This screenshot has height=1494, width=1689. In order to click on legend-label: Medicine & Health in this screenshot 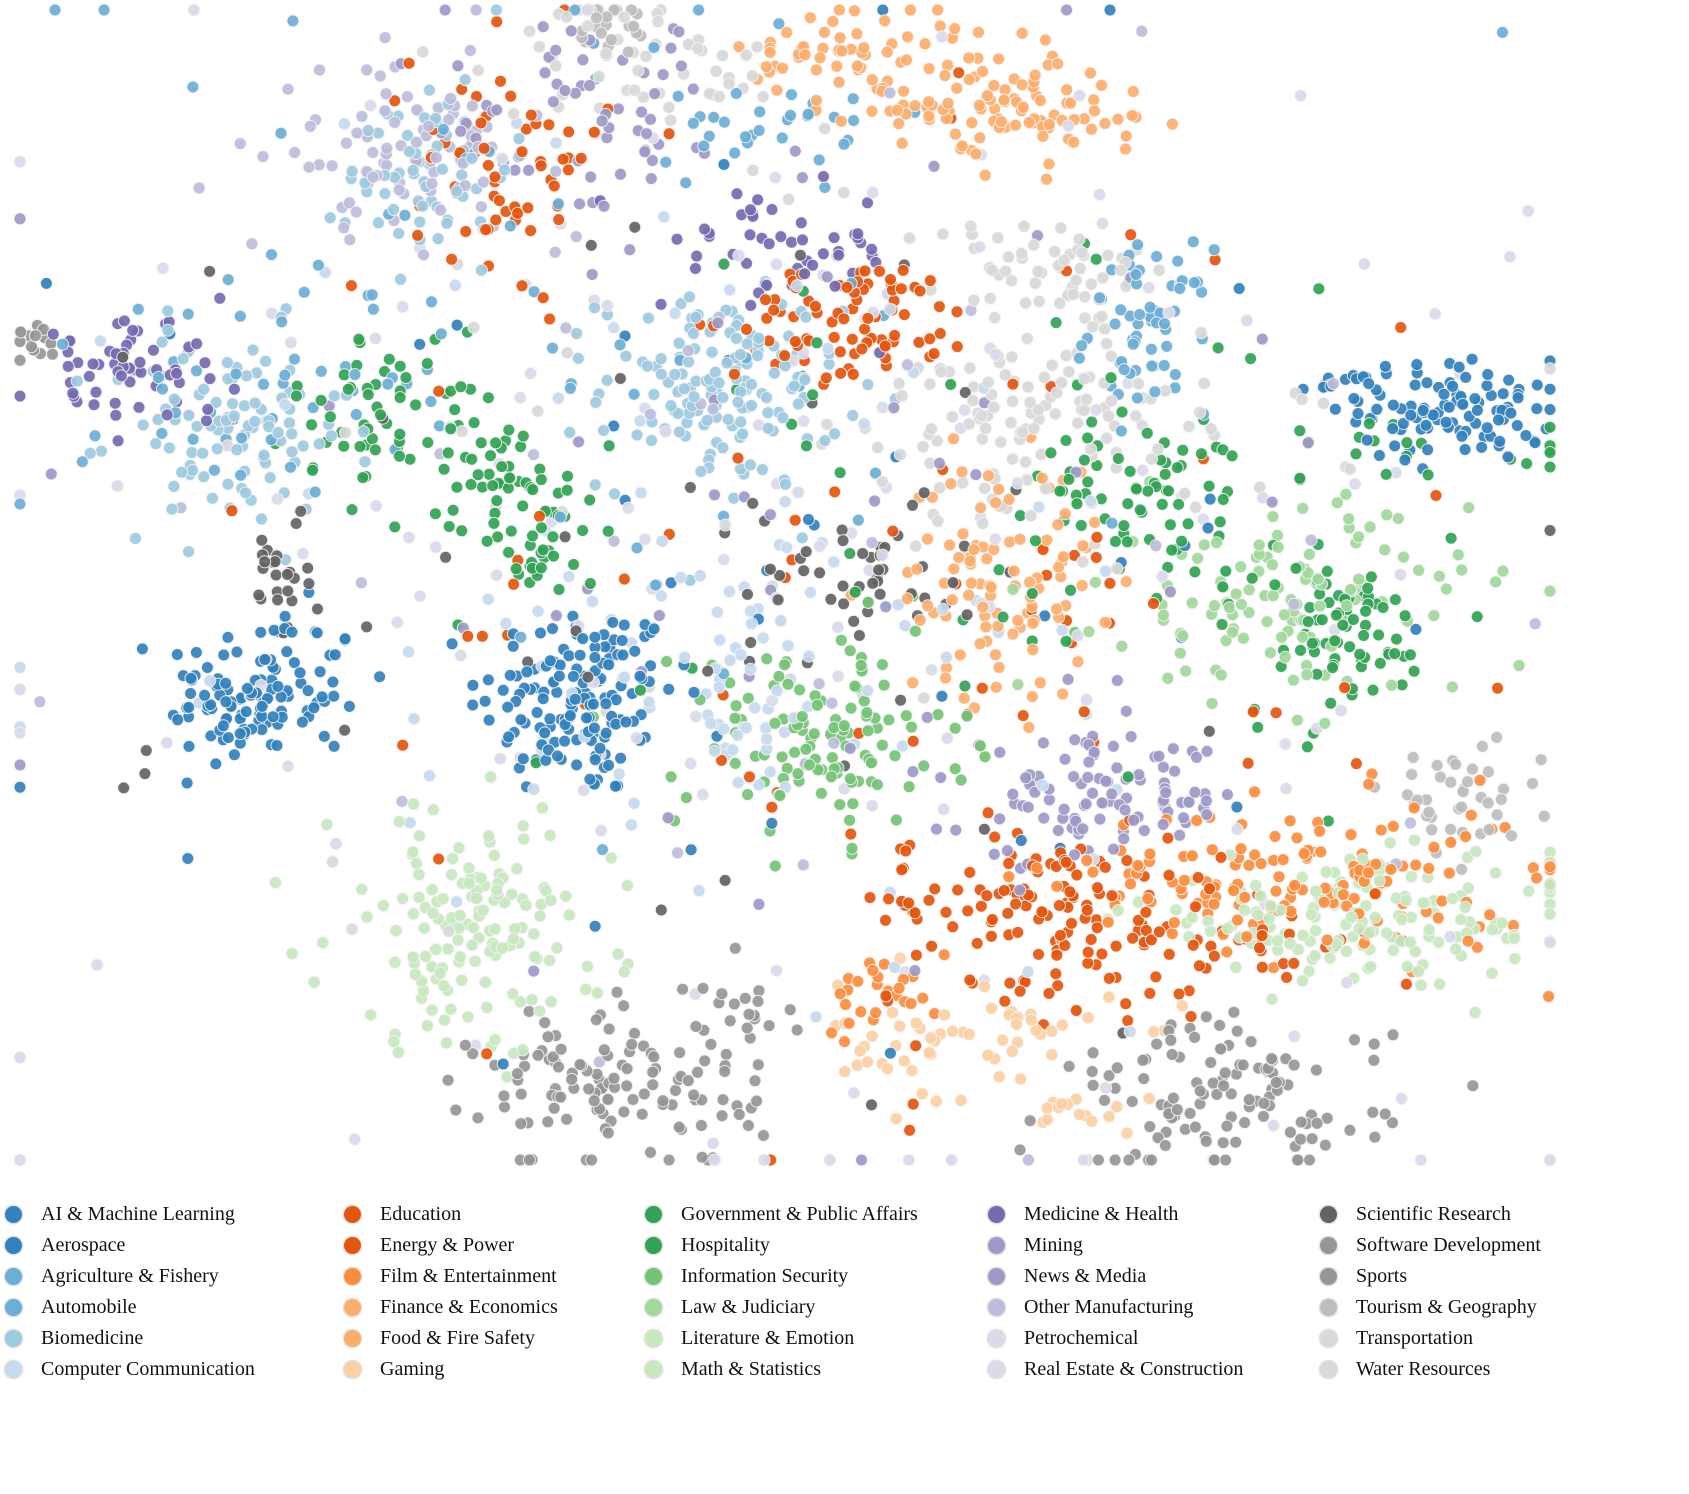, I will do `click(1101, 1213)`.